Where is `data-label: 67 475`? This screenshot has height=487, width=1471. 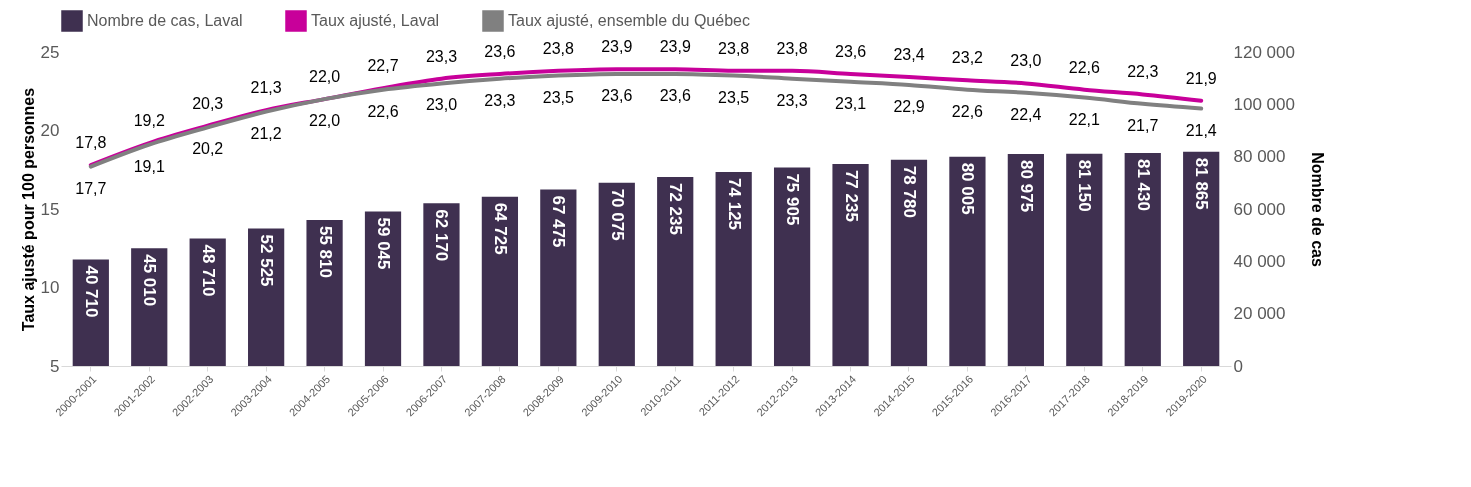 data-label: 67 475 is located at coordinates (559, 221).